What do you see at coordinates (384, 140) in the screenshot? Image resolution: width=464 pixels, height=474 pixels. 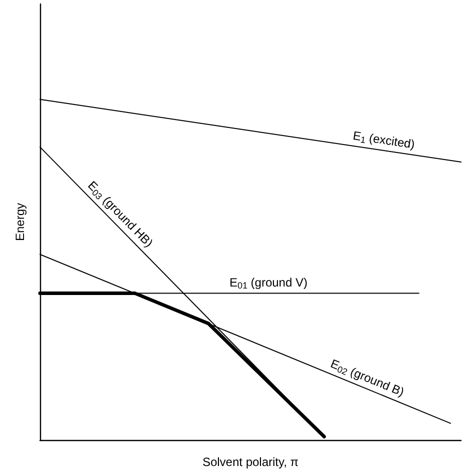 I see `text: E1 (excited)` at bounding box center [384, 140].